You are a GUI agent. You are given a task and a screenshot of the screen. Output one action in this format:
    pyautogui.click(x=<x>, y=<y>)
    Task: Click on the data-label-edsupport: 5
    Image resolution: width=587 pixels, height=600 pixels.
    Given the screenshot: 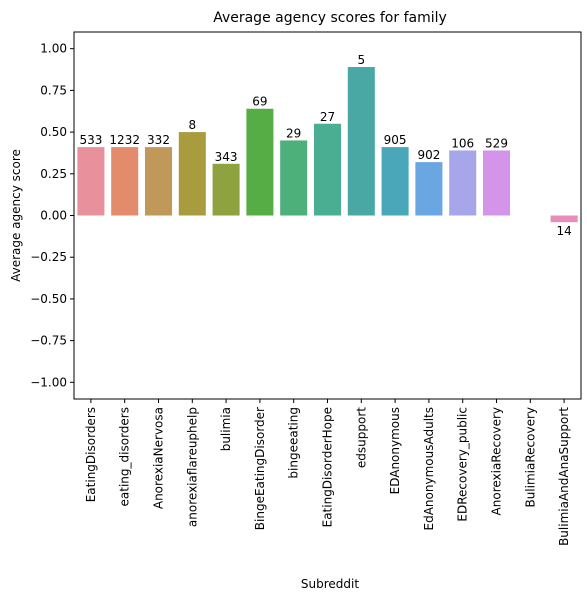 What is the action you would take?
    pyautogui.click(x=361, y=60)
    